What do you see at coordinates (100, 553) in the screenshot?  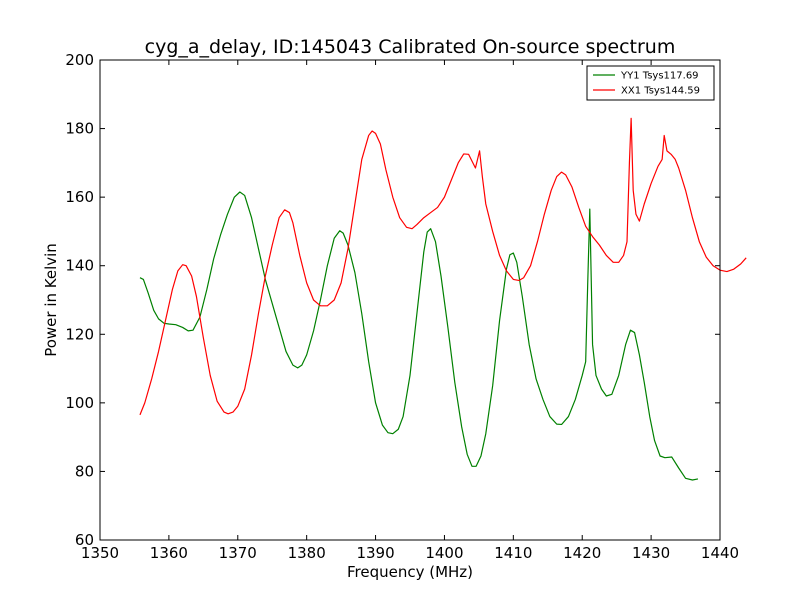 I see `x-tick-label: 1350` at bounding box center [100, 553].